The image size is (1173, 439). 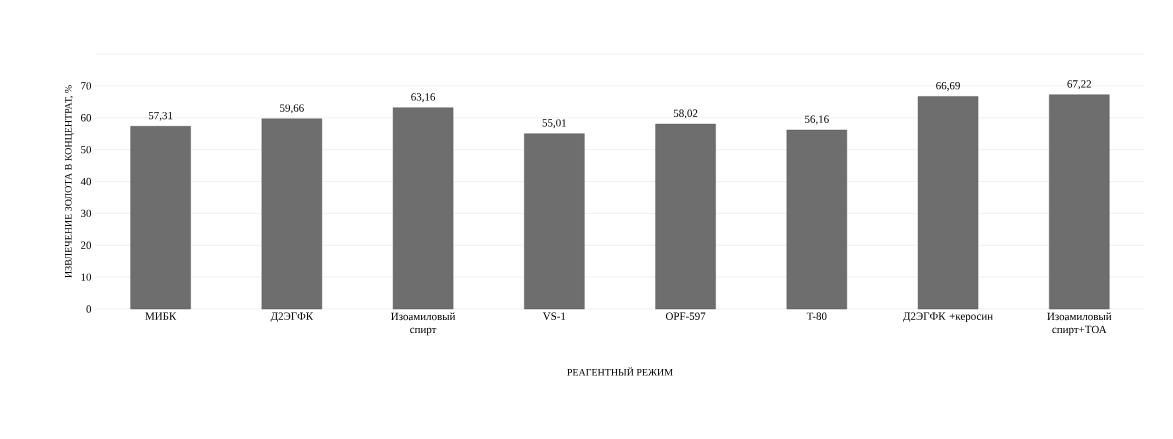 What do you see at coordinates (554, 124) in the screenshot?
I see `data-label: 55,01` at bounding box center [554, 124].